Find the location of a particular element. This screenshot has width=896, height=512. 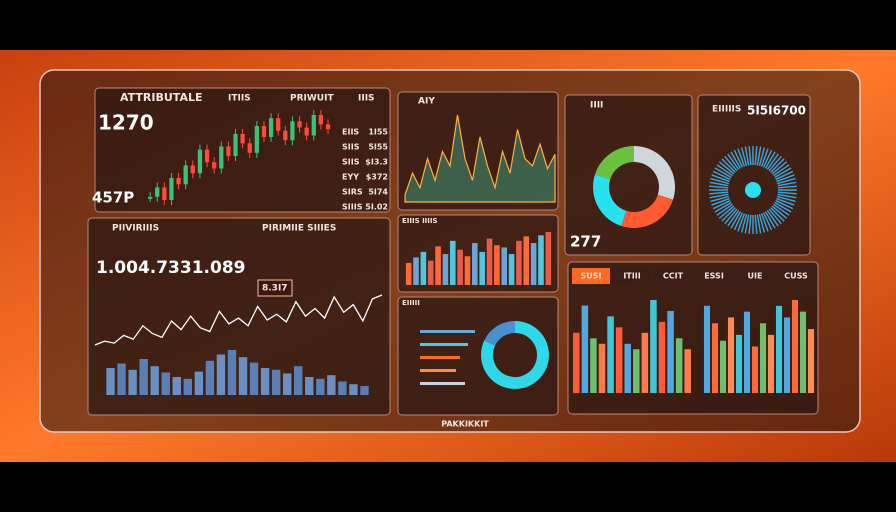

list-value: $372 is located at coordinates (377, 177).